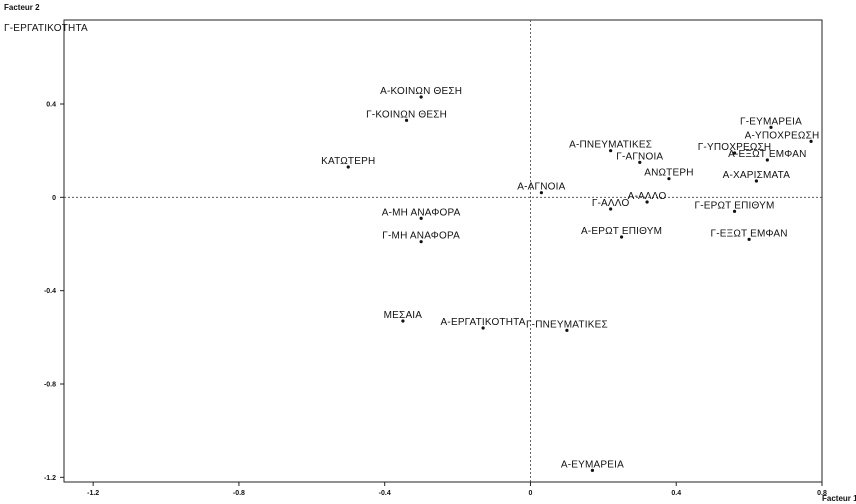  Describe the element at coordinates (611, 203) in the screenshot. I see `point-label: Γ-ΑΛΛΟ` at that location.